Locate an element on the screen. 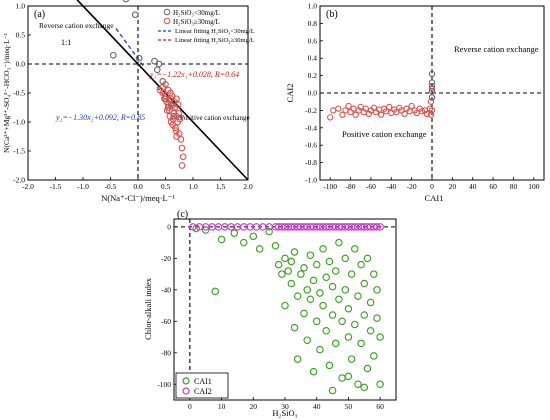 This screenshot has width=550, height=420. c-y-tick-label: -100 is located at coordinates (164, 384).